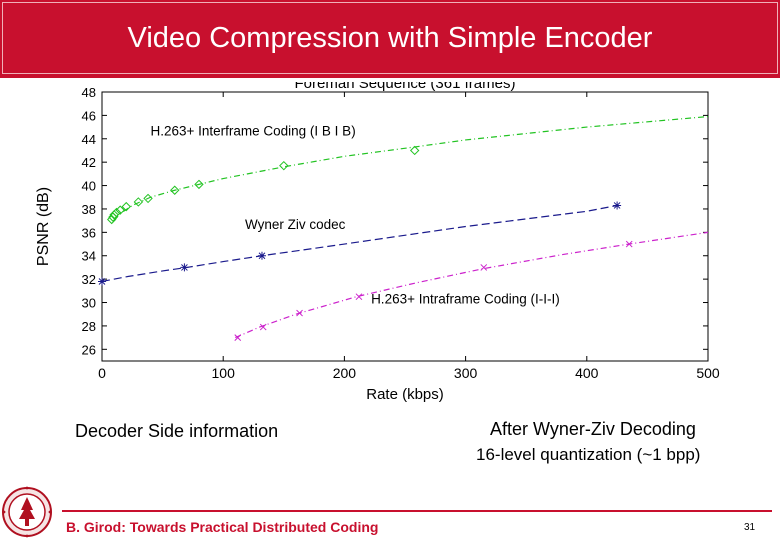  What do you see at coordinates (588, 454) in the screenshot?
I see `caption-quantization: 16-level quantization (~1 bpp)` at bounding box center [588, 454].